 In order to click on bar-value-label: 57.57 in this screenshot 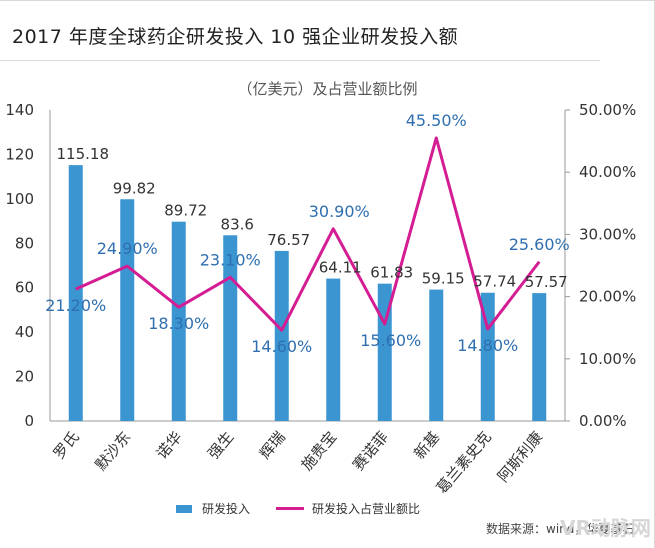, I will do `click(546, 282)`.